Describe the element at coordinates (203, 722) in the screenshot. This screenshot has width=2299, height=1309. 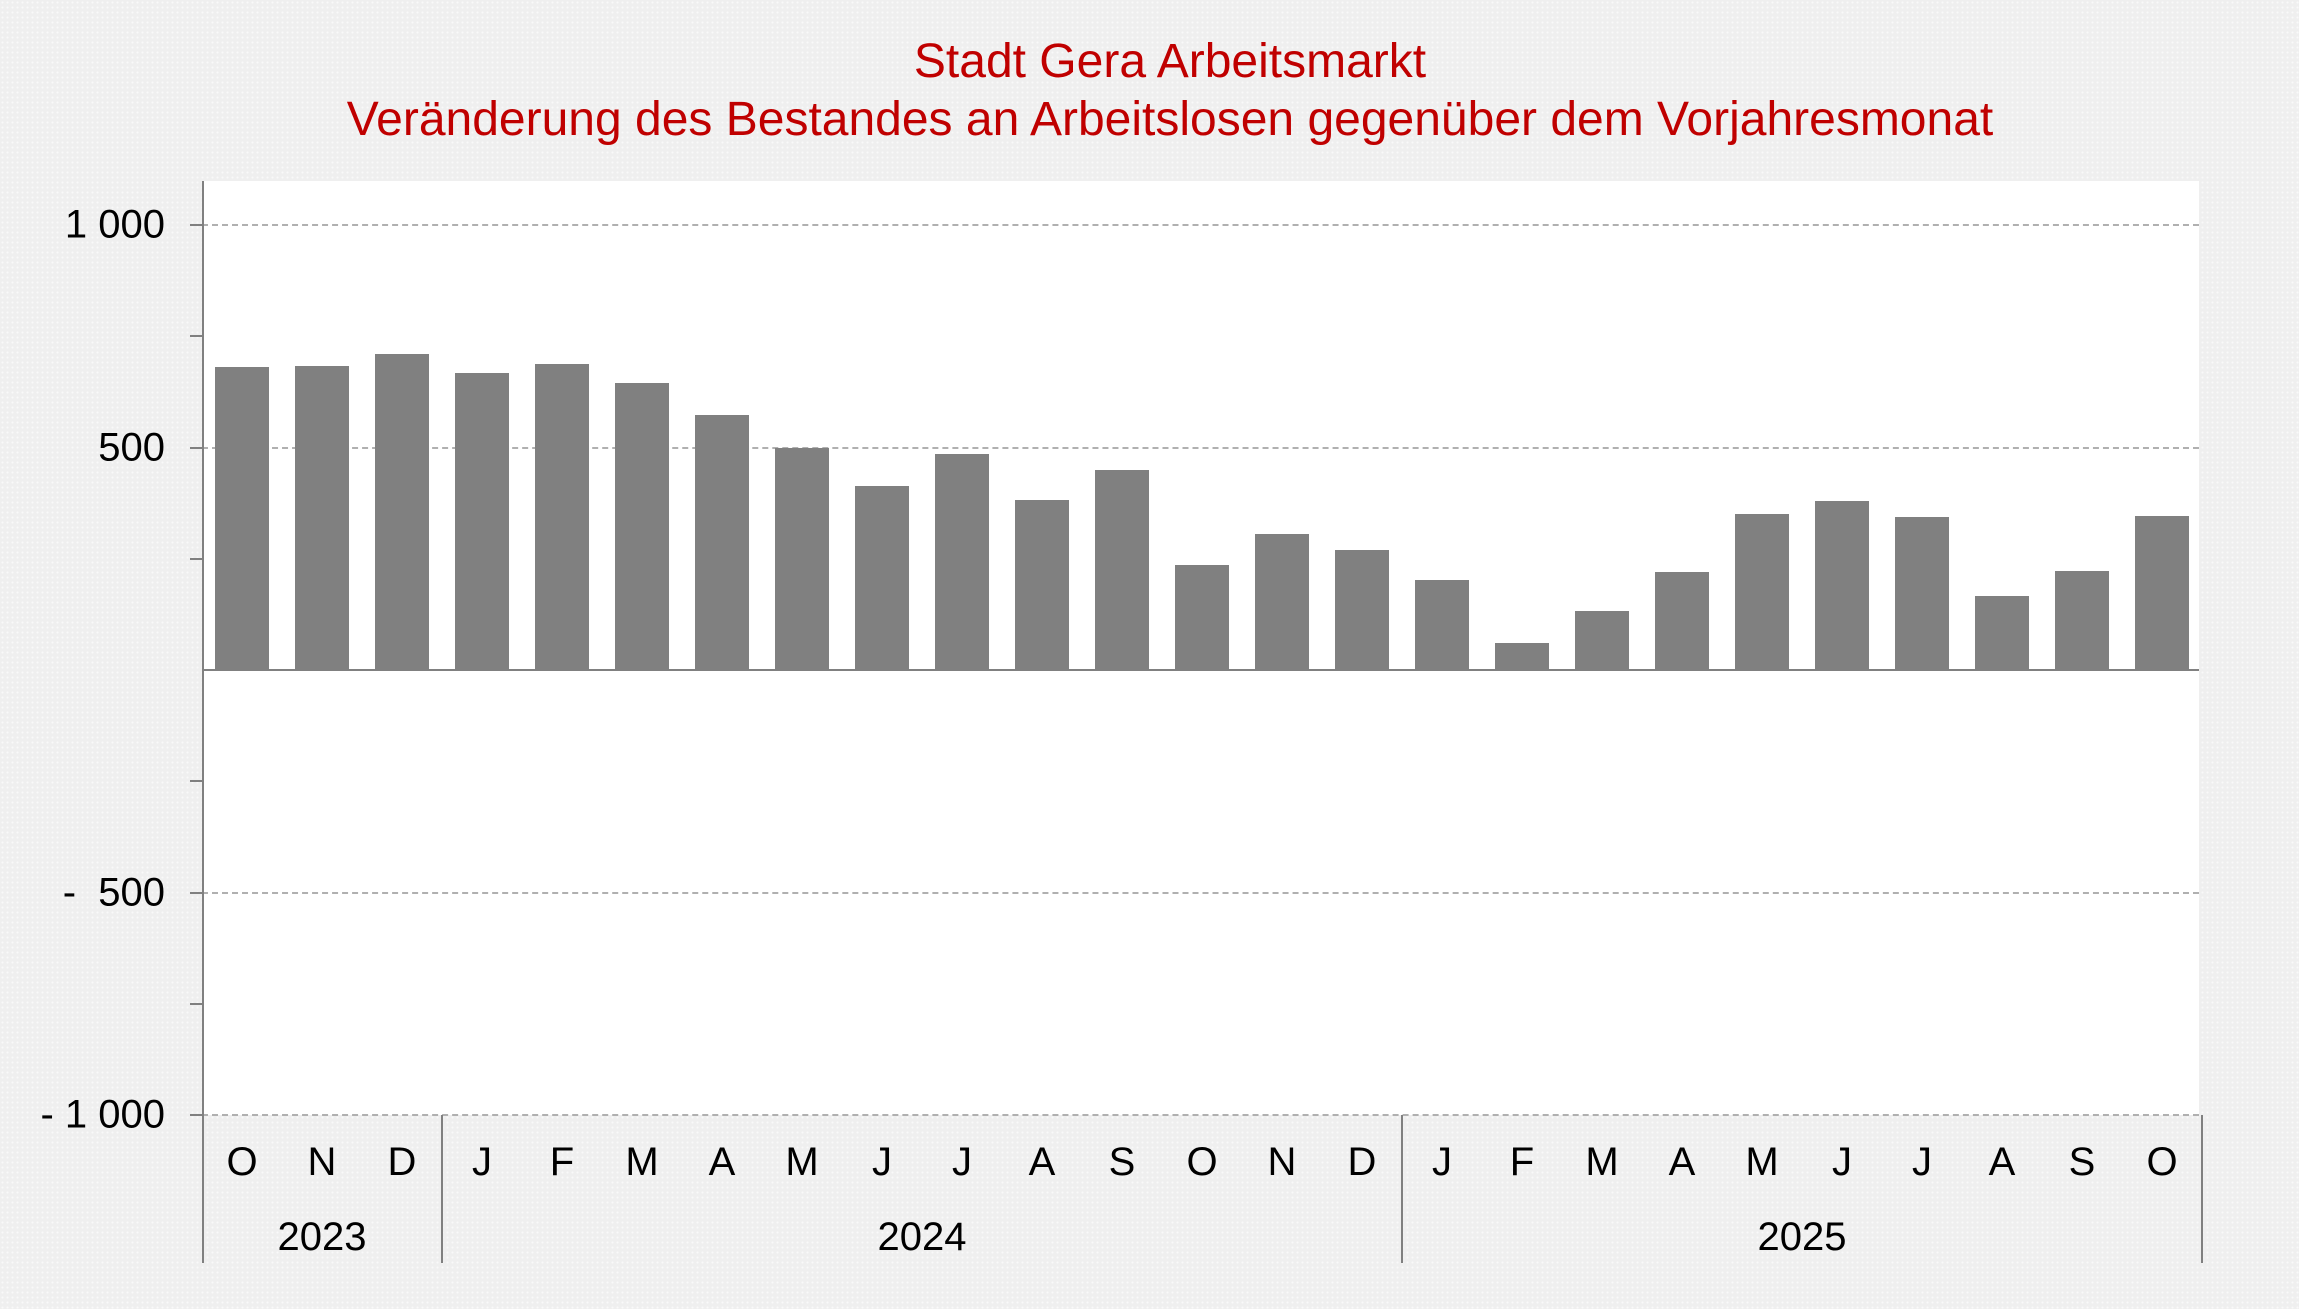
I see `y-axis-line` at that location.